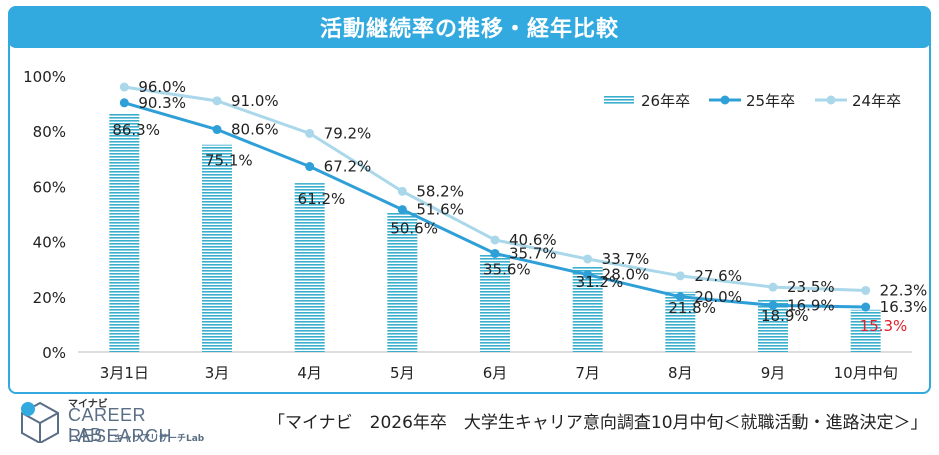 This screenshot has width=939, height=455. I want to click on series-24-data-label: 79.2%, so click(348, 133).